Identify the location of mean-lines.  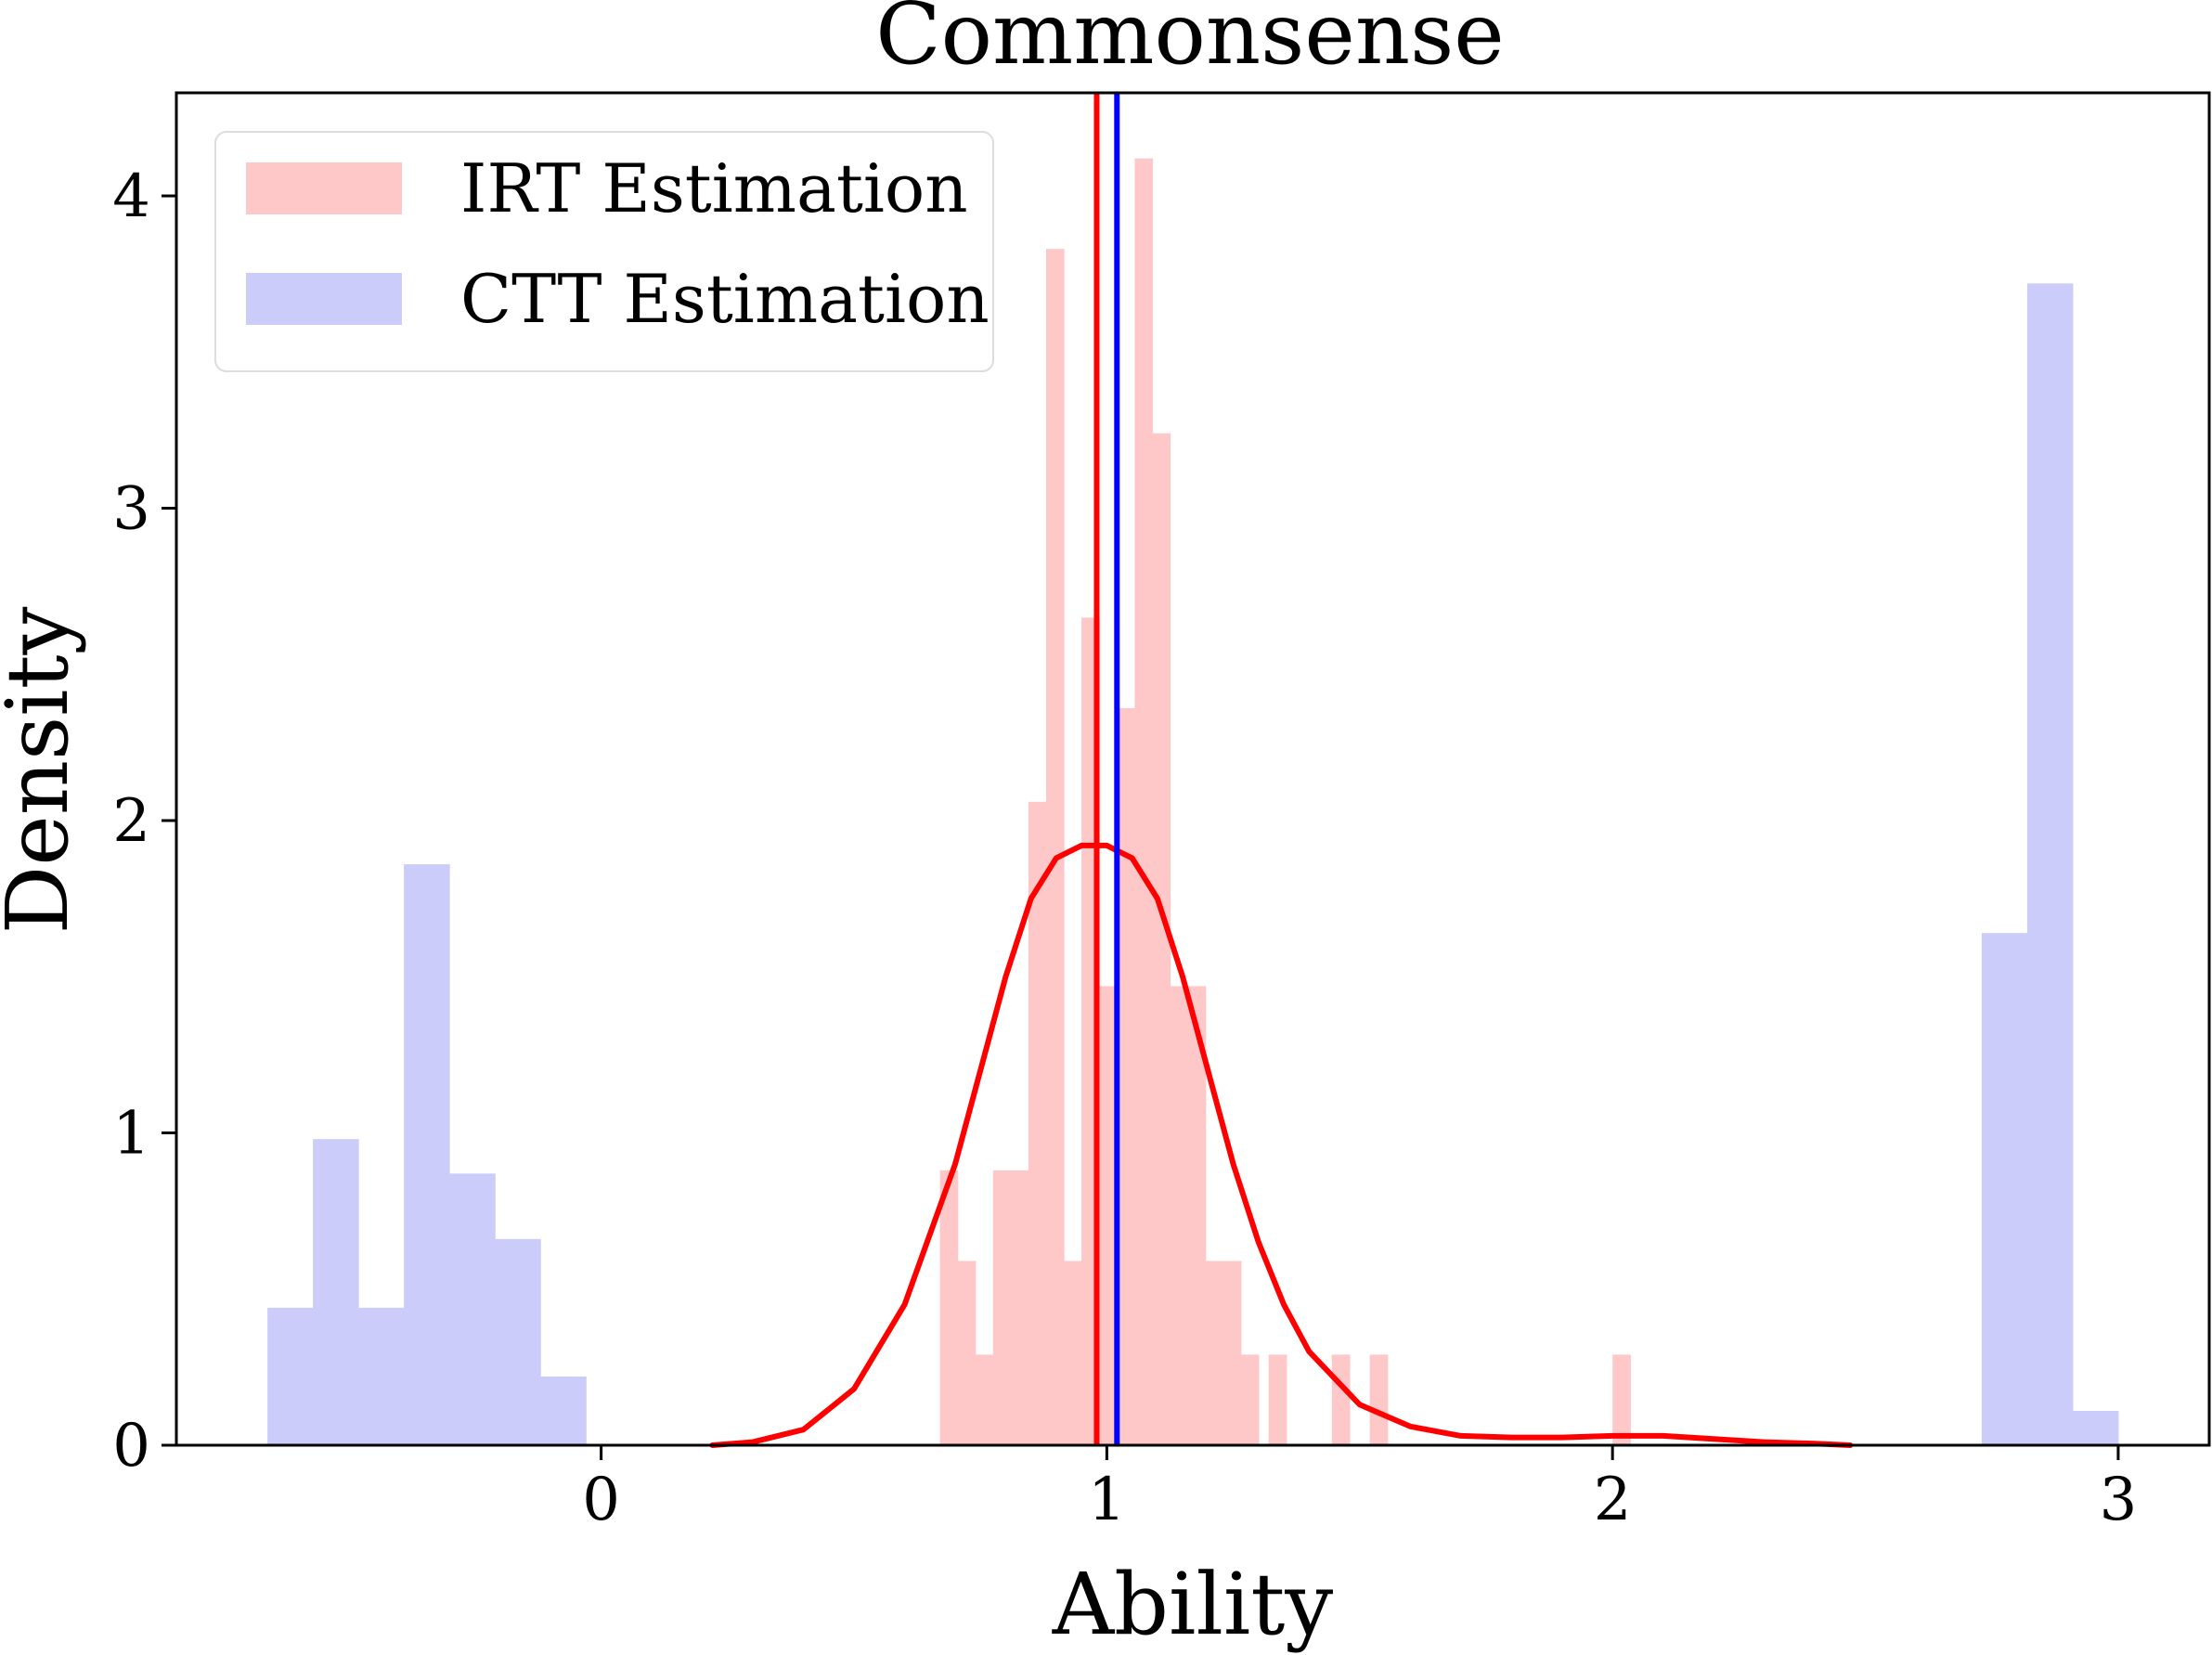
(1106, 769).